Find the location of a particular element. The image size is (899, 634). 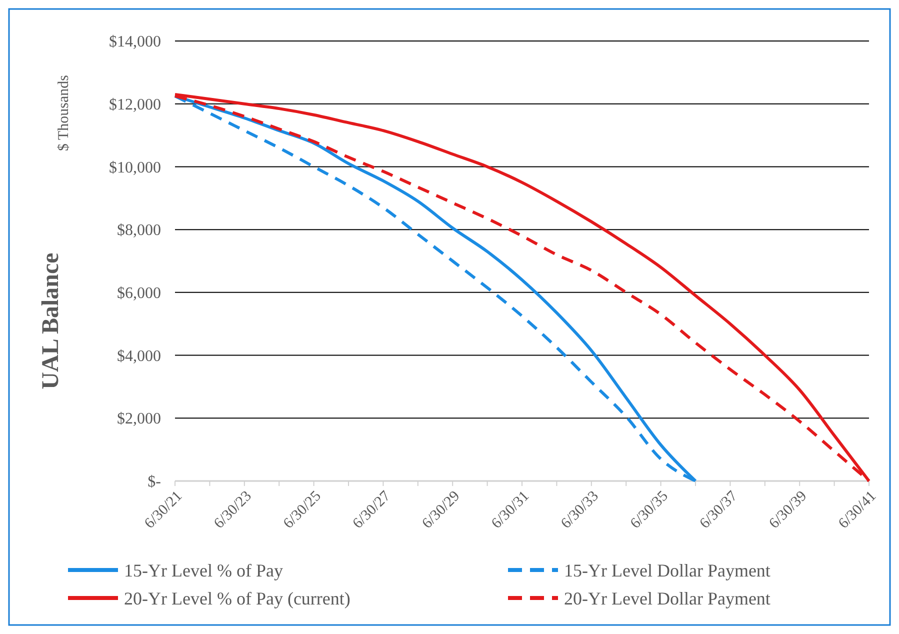

y-tick-label: $10,000 is located at coordinates (135, 167).